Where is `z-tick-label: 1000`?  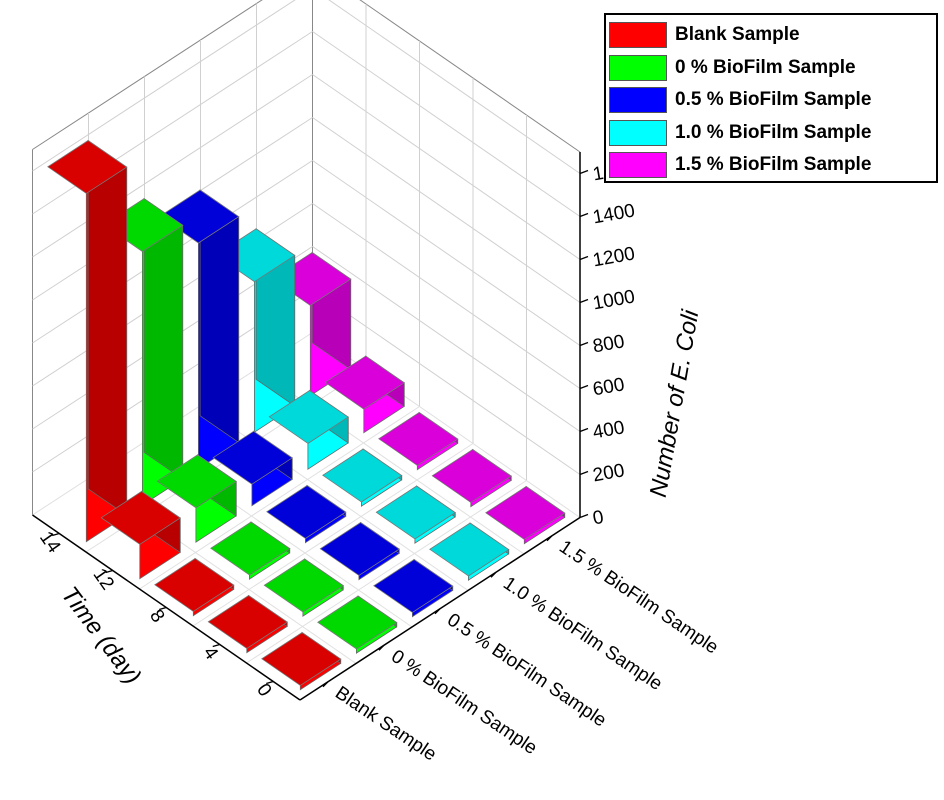
z-tick-label: 1000 is located at coordinates (613, 300).